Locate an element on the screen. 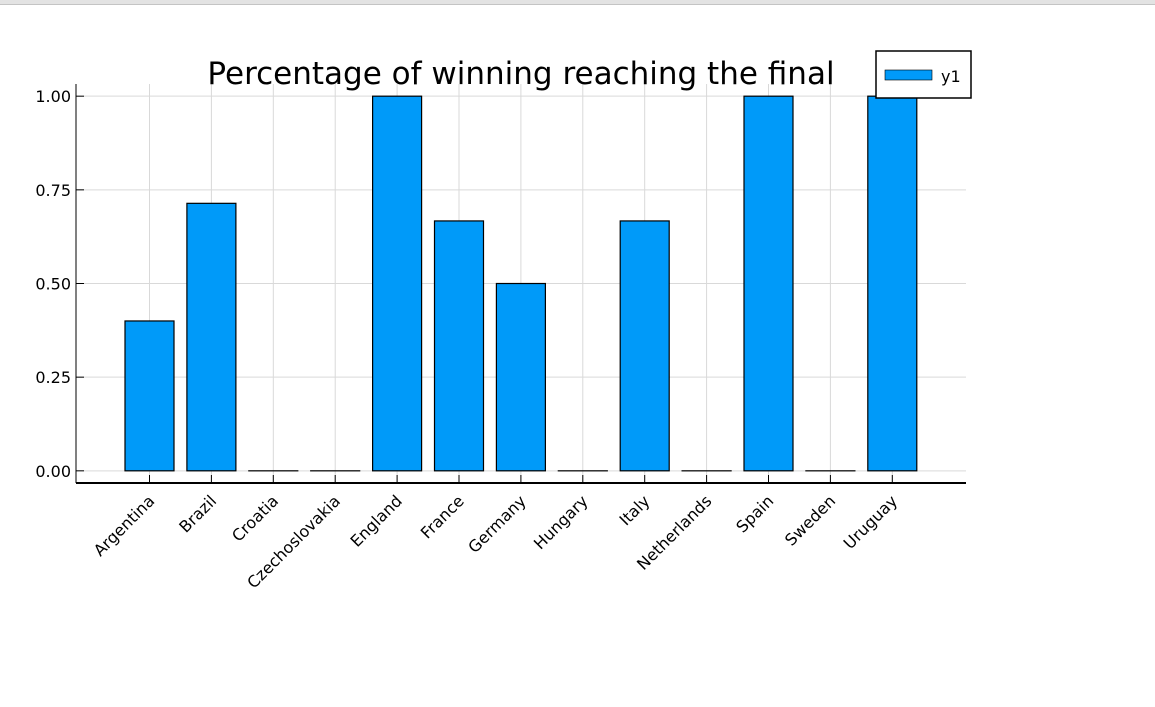 The image size is (1155, 707). x-tick-label-sweden: Sweden is located at coordinates (810, 520).